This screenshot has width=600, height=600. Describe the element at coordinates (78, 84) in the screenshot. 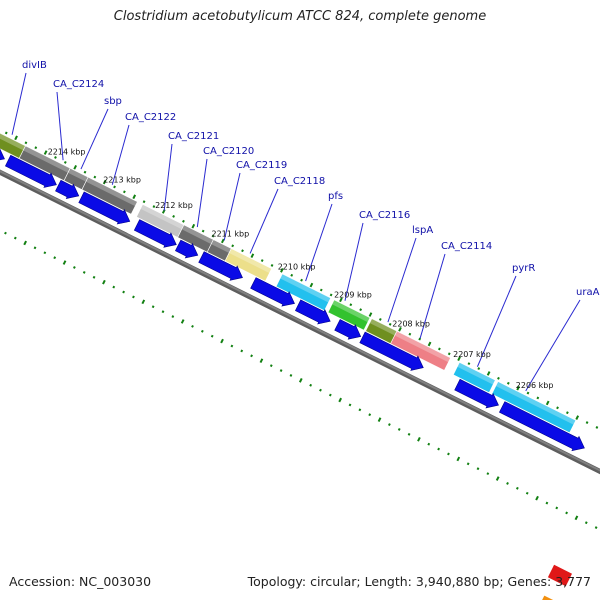

I see `gene-label-ca_c2124: CA_C2124` at that location.